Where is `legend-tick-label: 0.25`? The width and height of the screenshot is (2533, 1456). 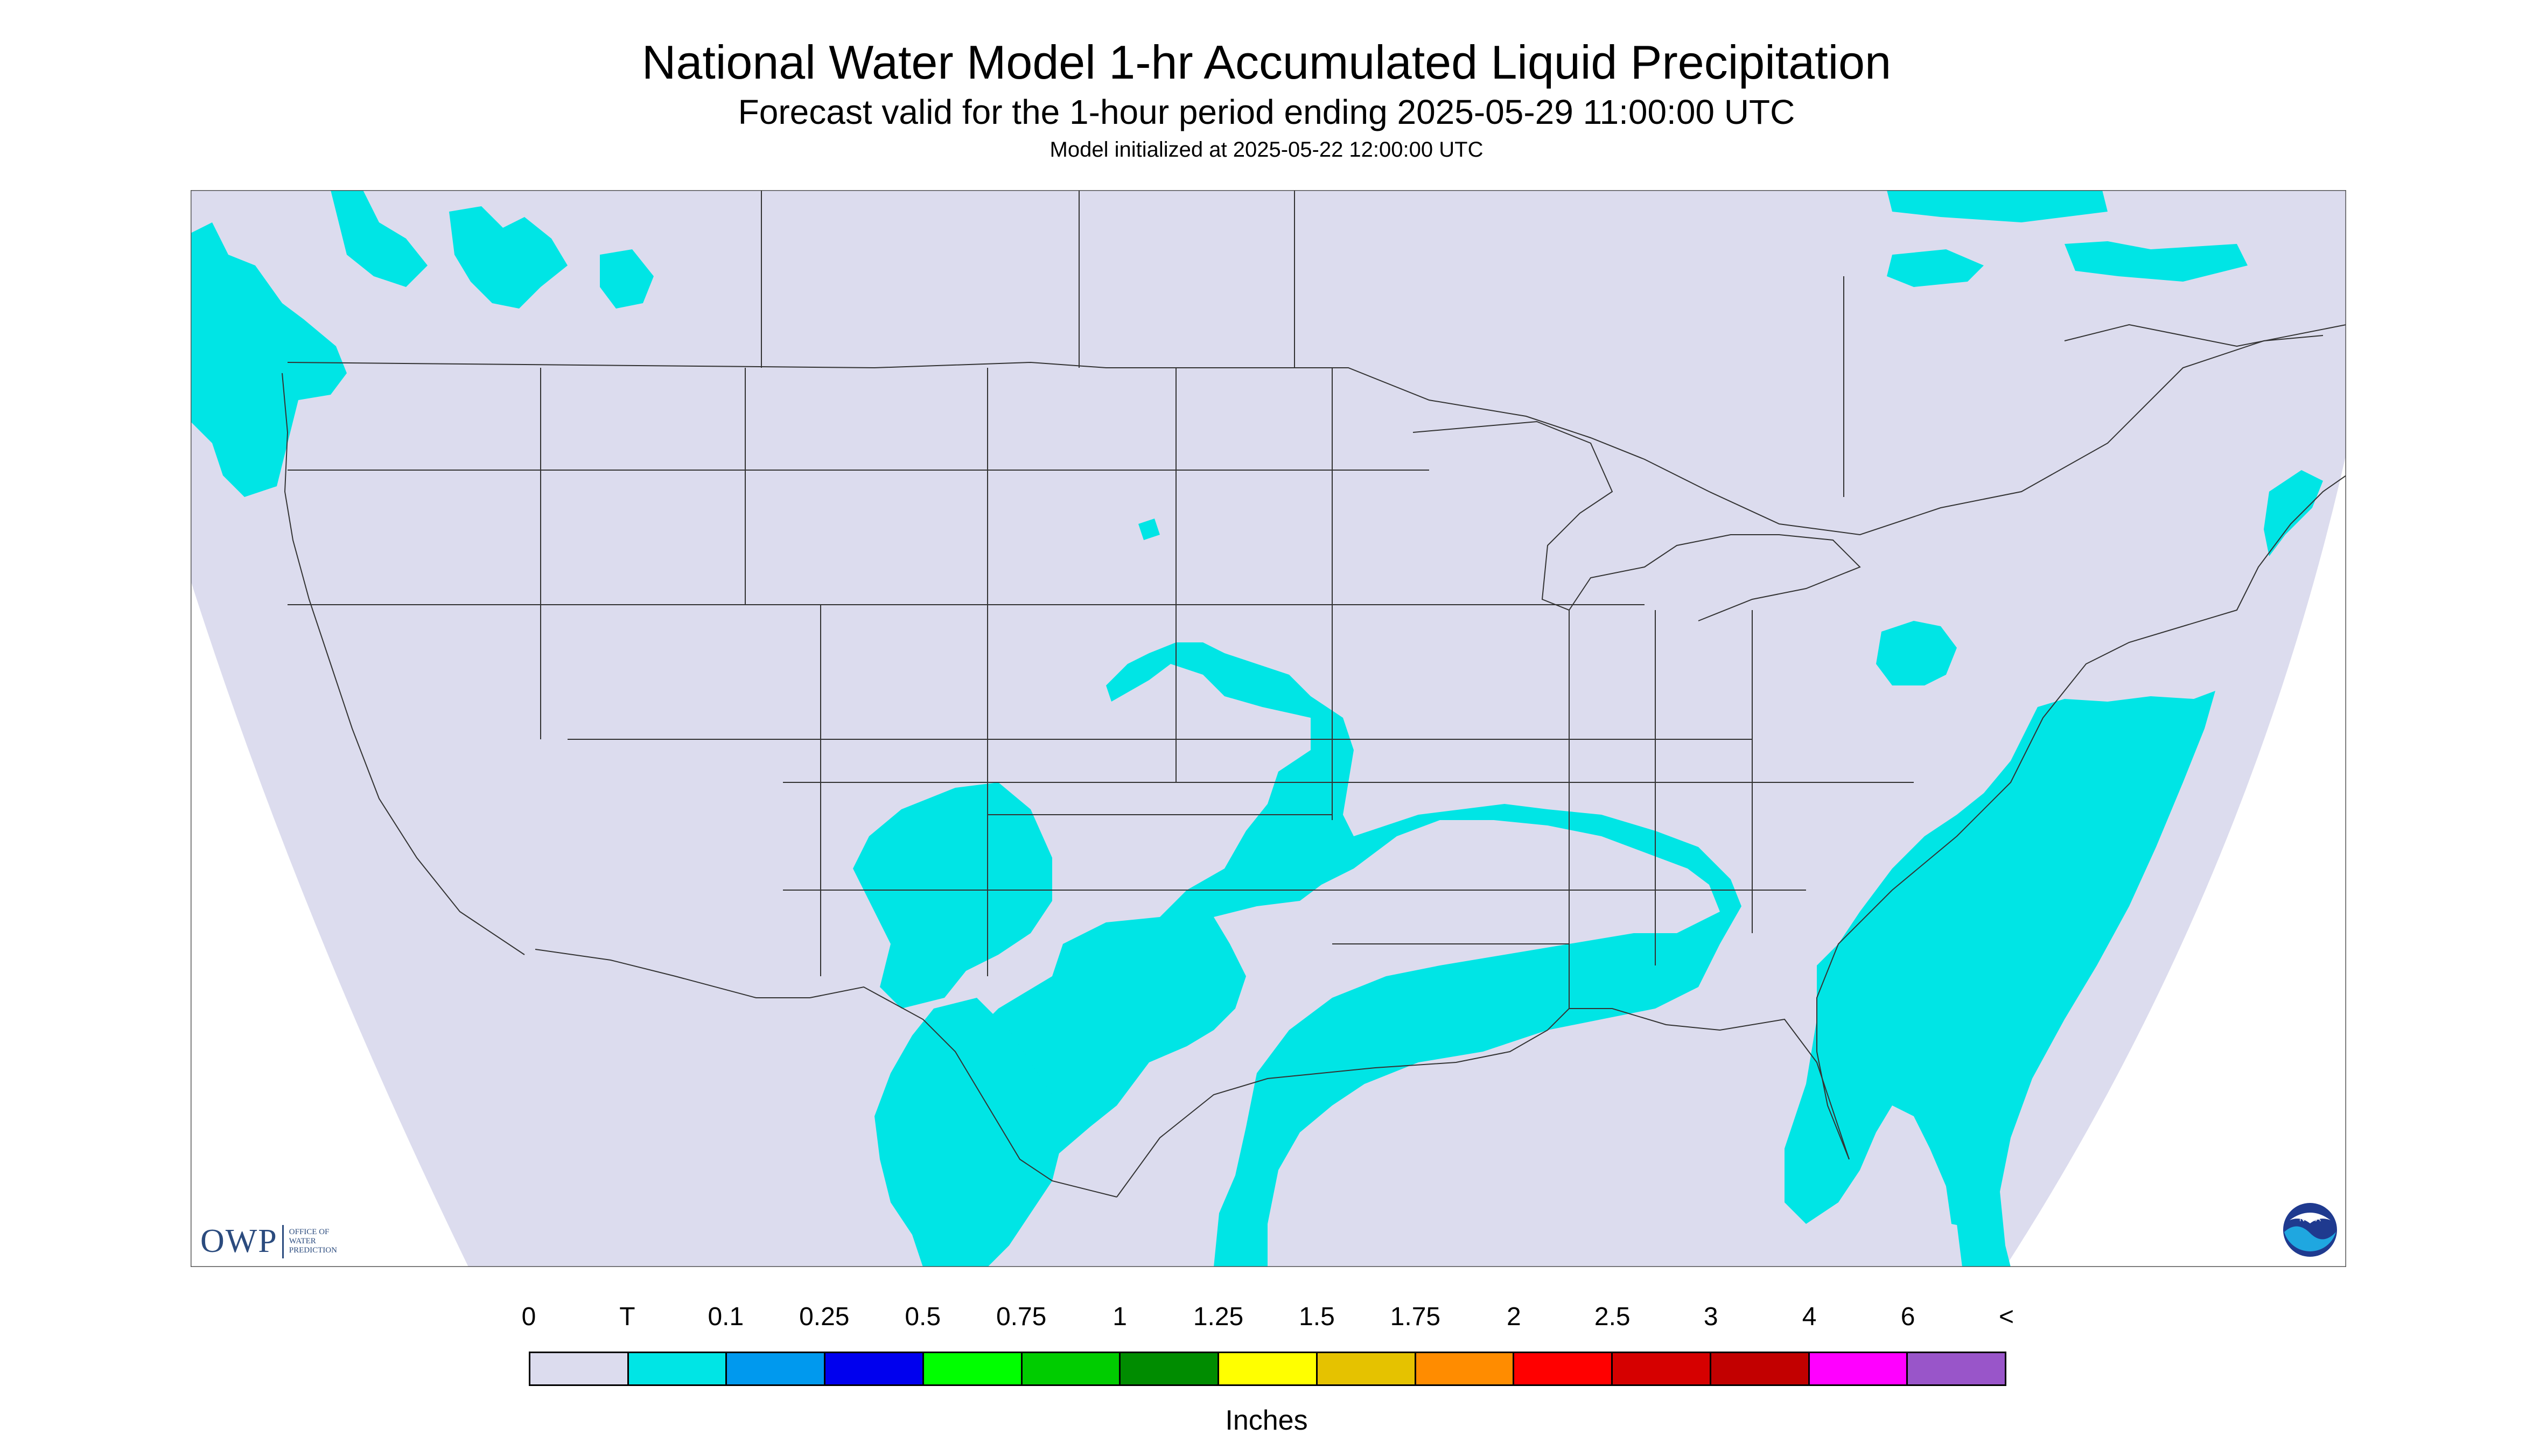 legend-tick-label: 0.25 is located at coordinates (825, 1317).